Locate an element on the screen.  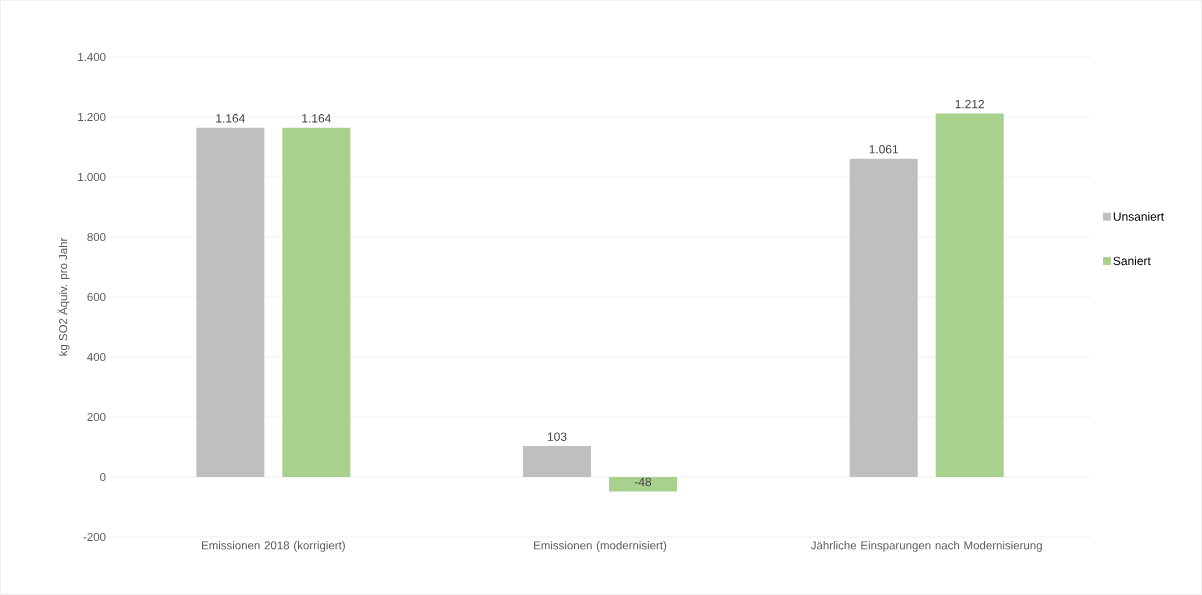
y-tick-label: 0 is located at coordinates (103, 477).